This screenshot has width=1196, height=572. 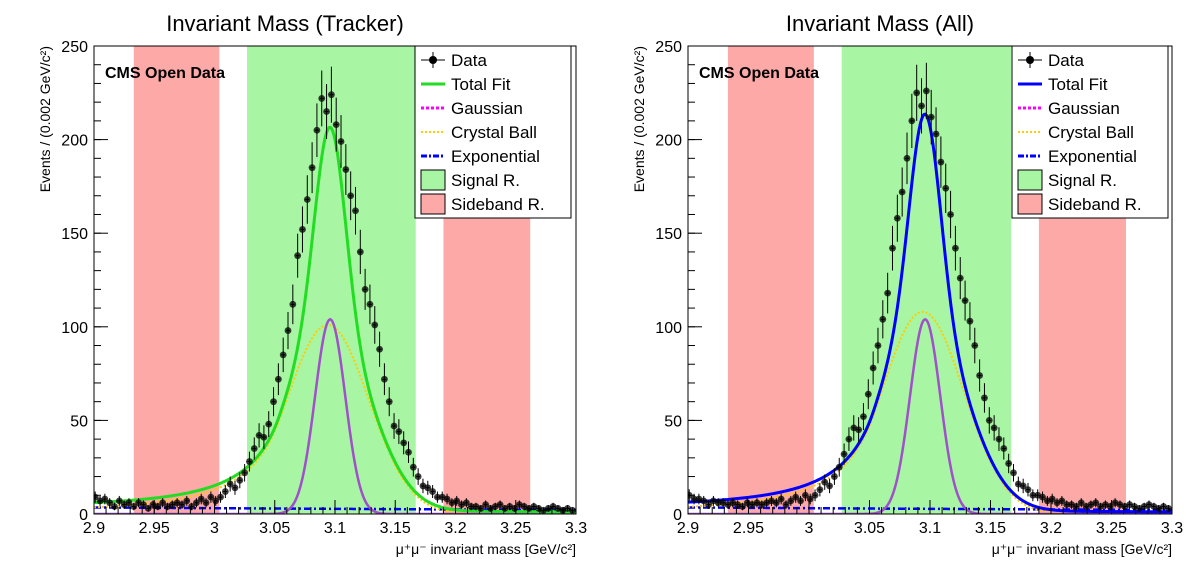 I want to click on sideband-region-left, so click(x=176, y=280).